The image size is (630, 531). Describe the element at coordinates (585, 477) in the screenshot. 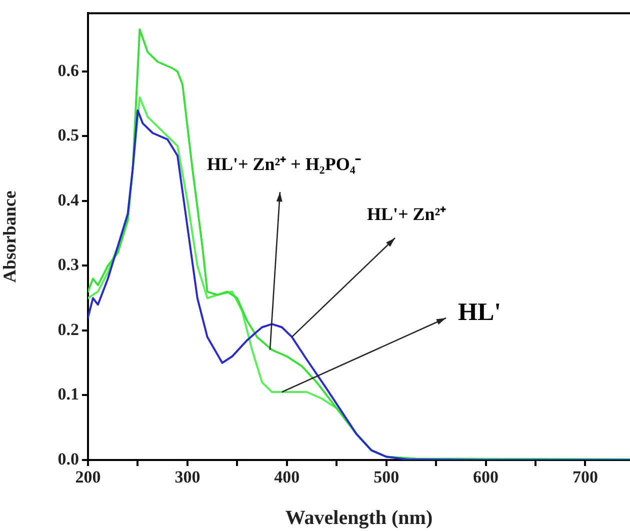

I see `x-tick-label: 700` at that location.